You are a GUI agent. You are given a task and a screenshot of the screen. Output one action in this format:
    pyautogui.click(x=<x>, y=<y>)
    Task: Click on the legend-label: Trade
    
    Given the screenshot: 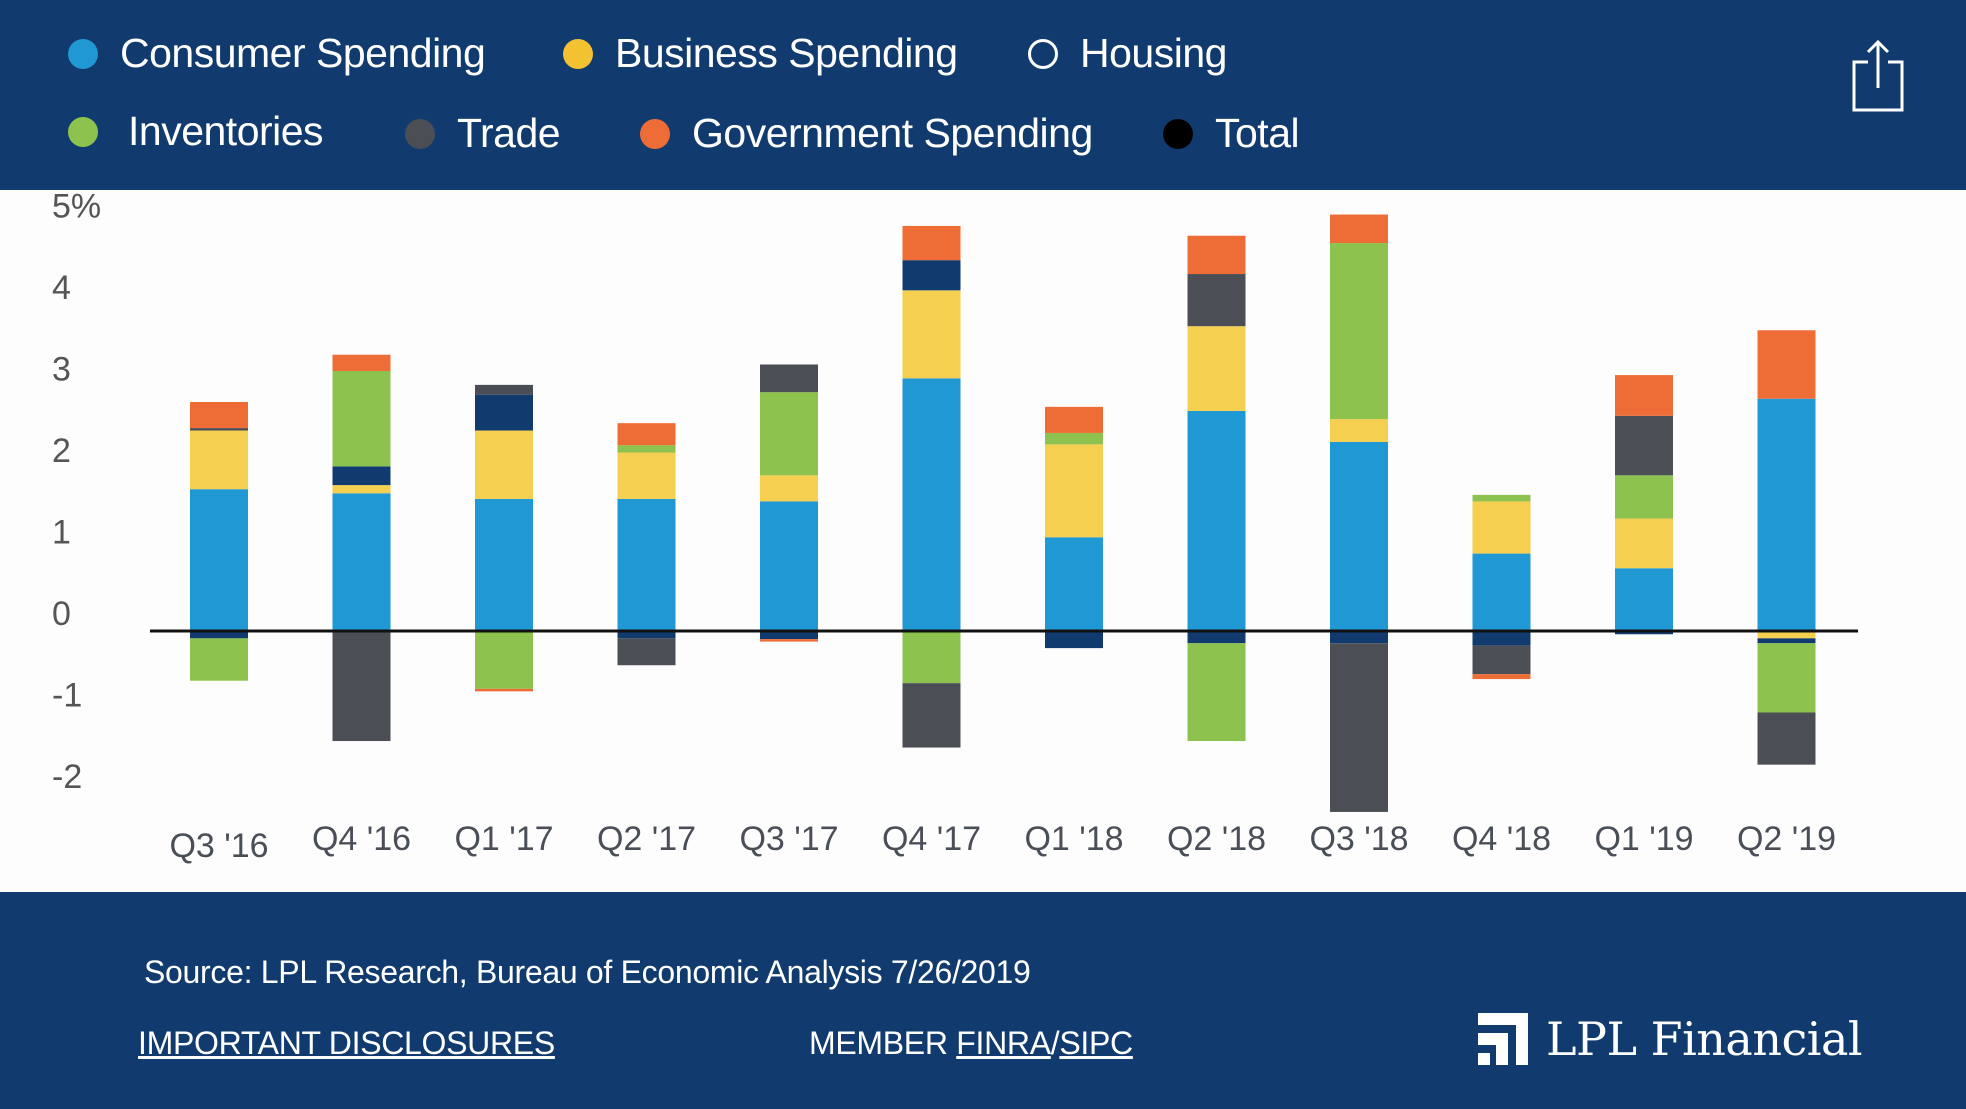 What is the action you would take?
    pyautogui.click(x=509, y=133)
    